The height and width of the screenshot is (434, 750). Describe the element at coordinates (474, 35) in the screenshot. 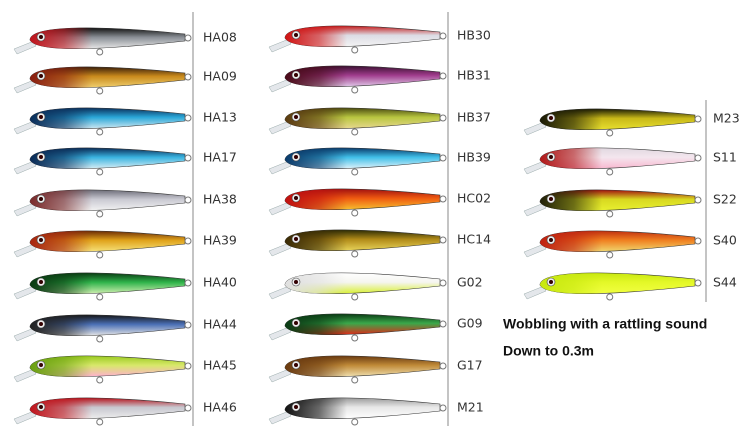

I see `lure-code: HB30` at that location.